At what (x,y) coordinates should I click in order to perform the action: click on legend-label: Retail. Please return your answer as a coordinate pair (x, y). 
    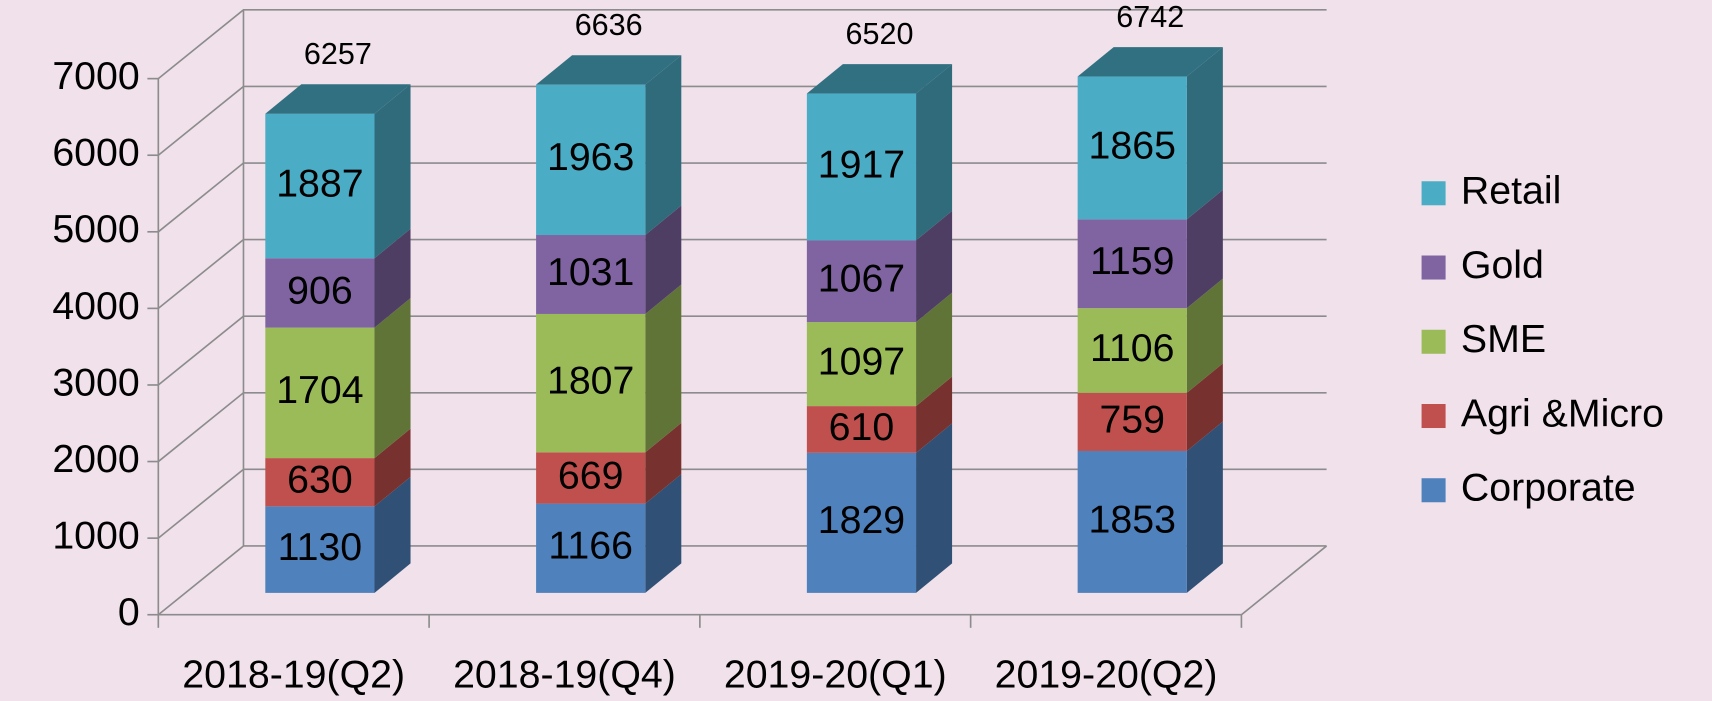
    Looking at the image, I should click on (1511, 191).